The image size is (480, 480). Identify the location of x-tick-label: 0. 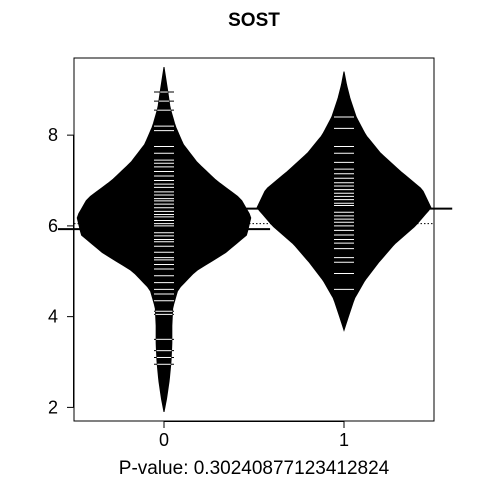
(164, 440).